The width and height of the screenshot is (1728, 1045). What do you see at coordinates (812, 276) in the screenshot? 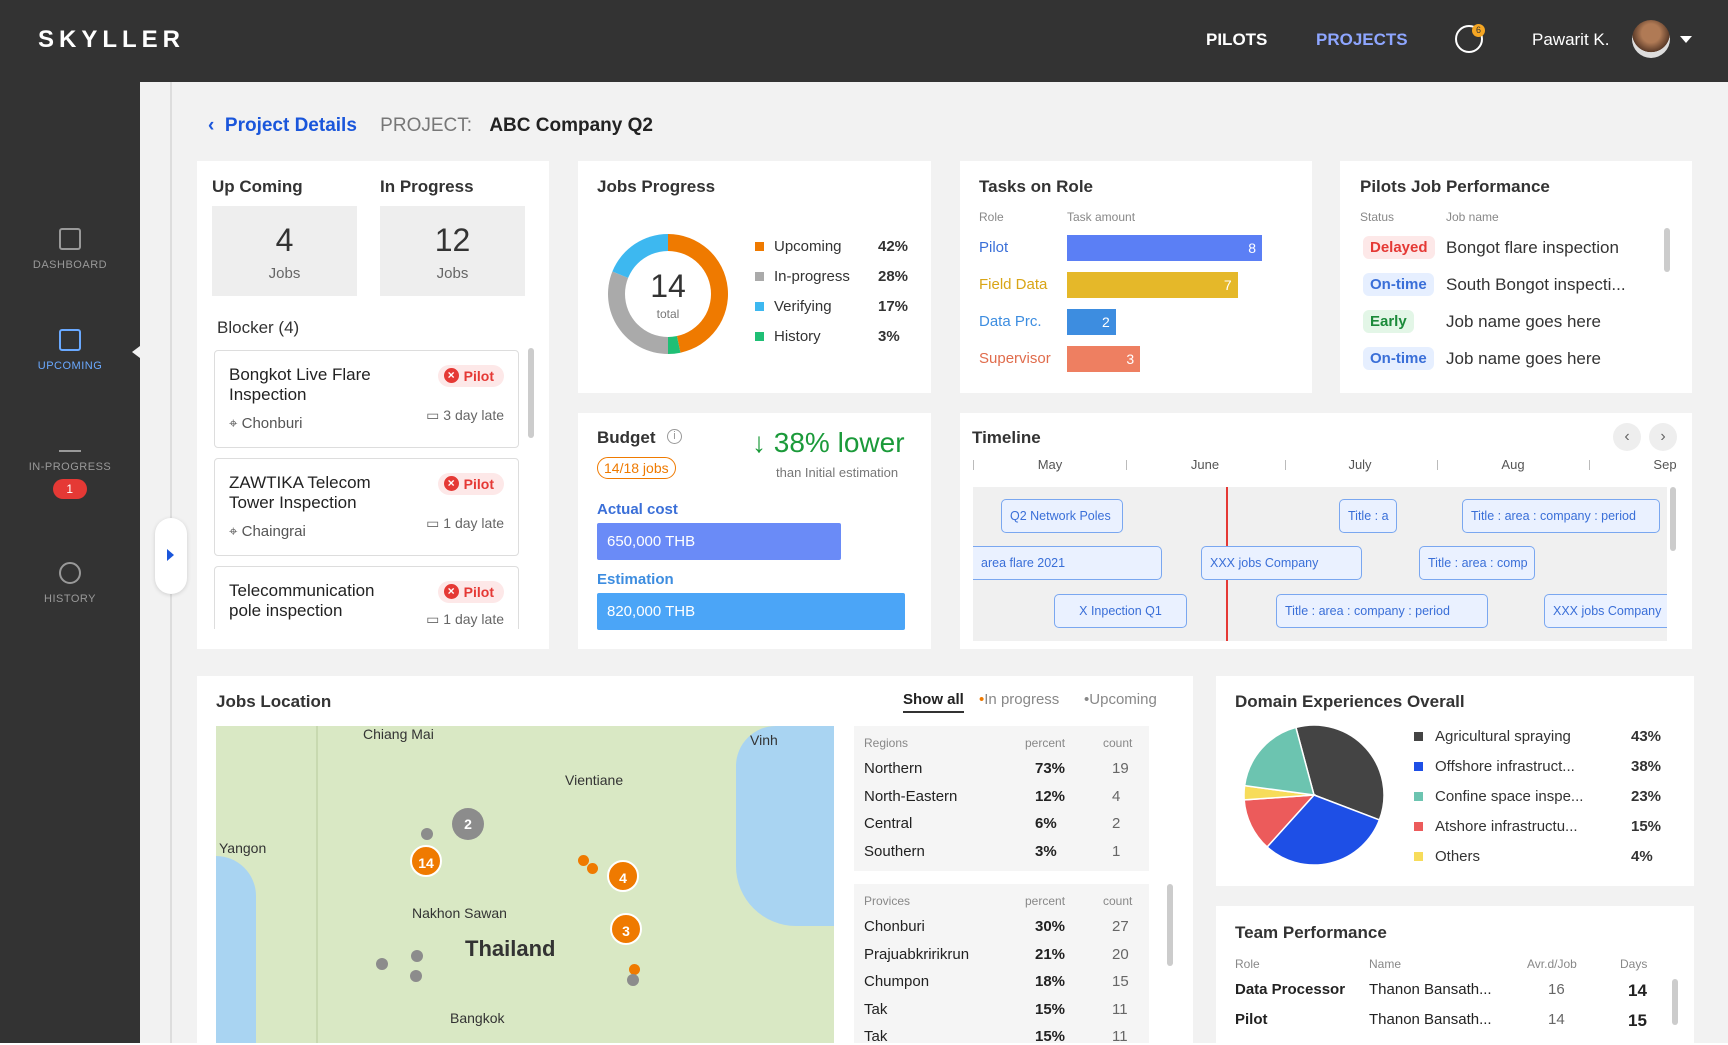
I see `legend-label: In-progress` at bounding box center [812, 276].